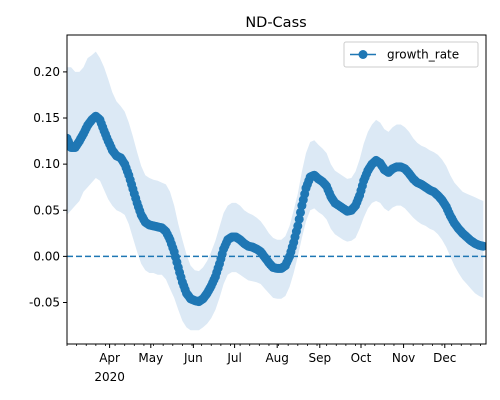  I want to click on x-tick-label: Sep, so click(319, 358).